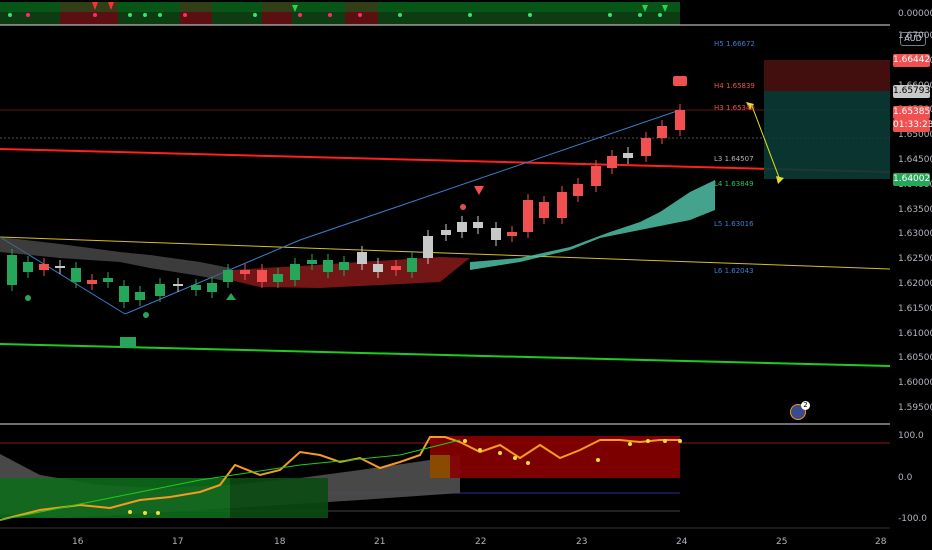 The height and width of the screenshot is (550, 932). I want to click on price-tick: 1.60500, so click(915, 358).